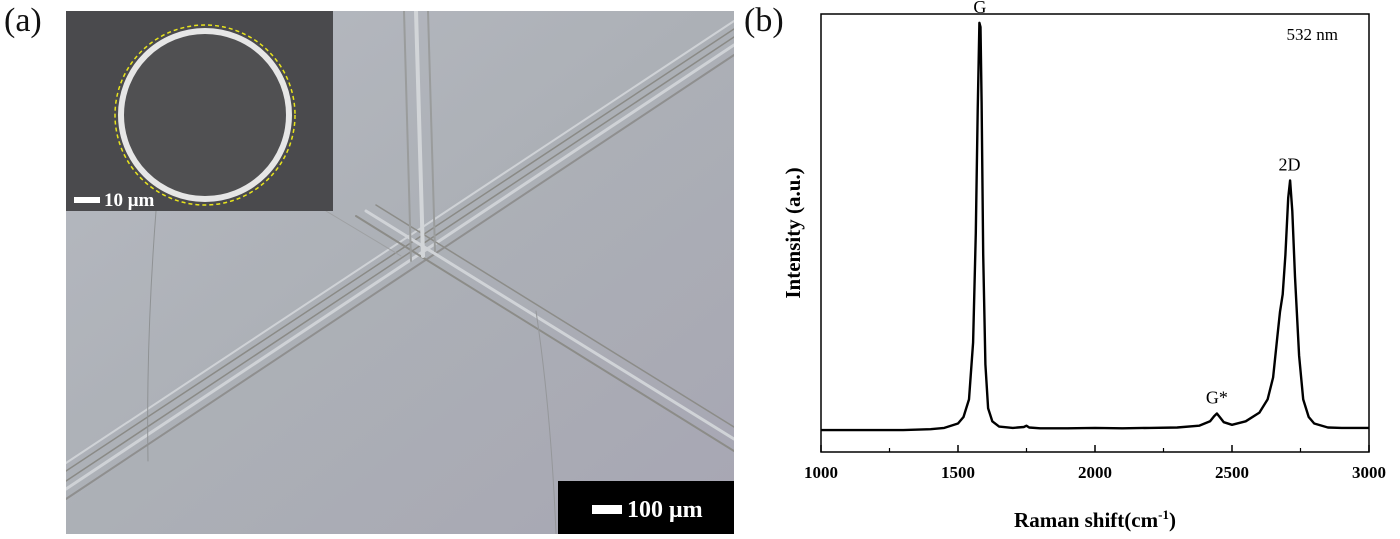 This screenshot has width=1400, height=539. What do you see at coordinates (958, 472) in the screenshot?
I see `x-tick-label-1500: 1500` at bounding box center [958, 472].